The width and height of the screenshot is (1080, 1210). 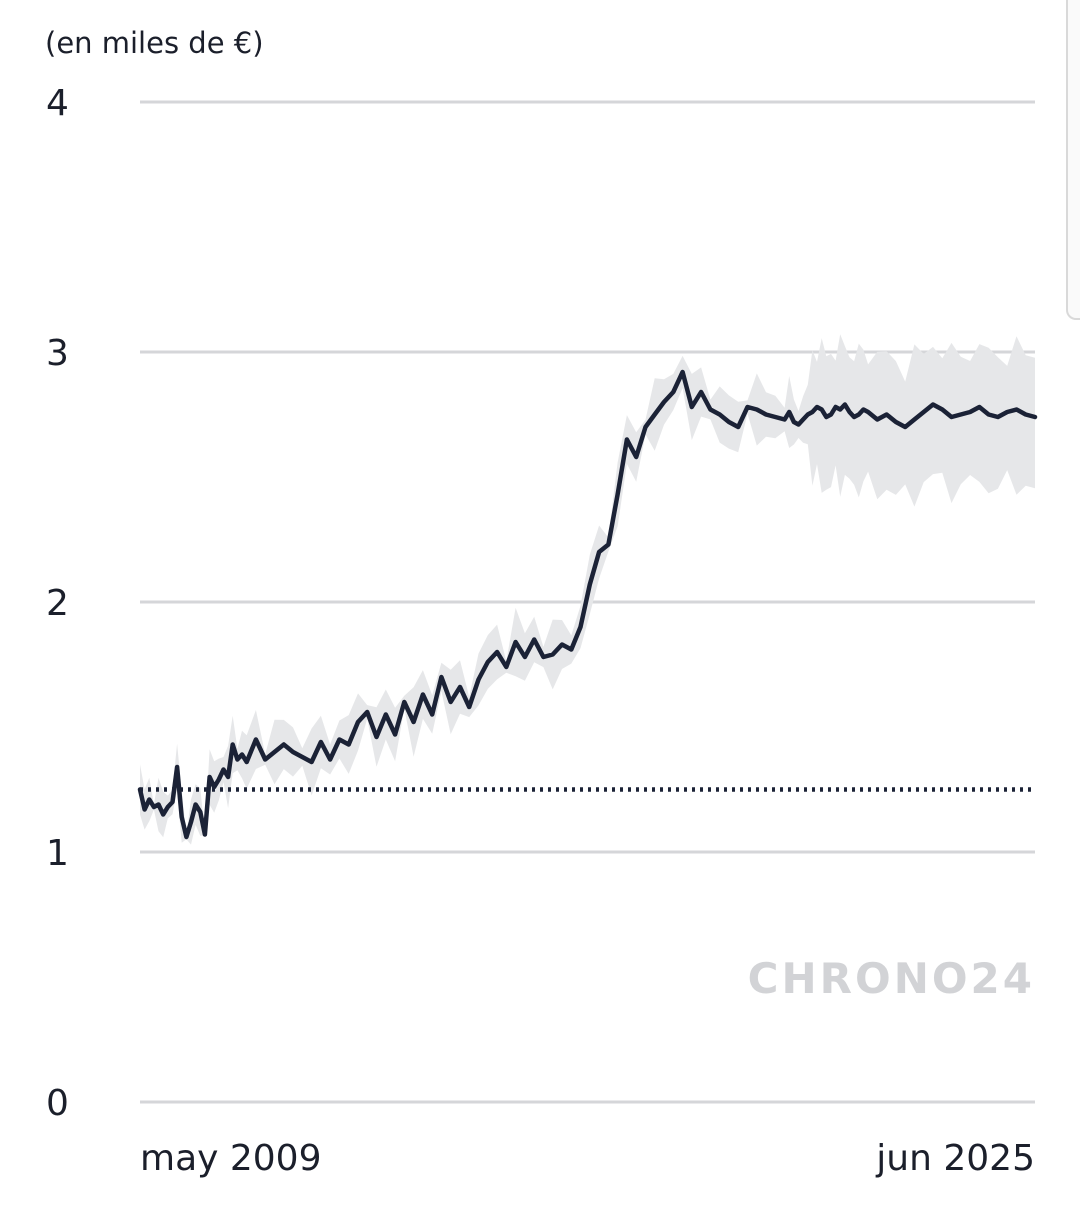 I want to click on y-tick-labels: 0 1 2 3 4, so click(x=57, y=603).